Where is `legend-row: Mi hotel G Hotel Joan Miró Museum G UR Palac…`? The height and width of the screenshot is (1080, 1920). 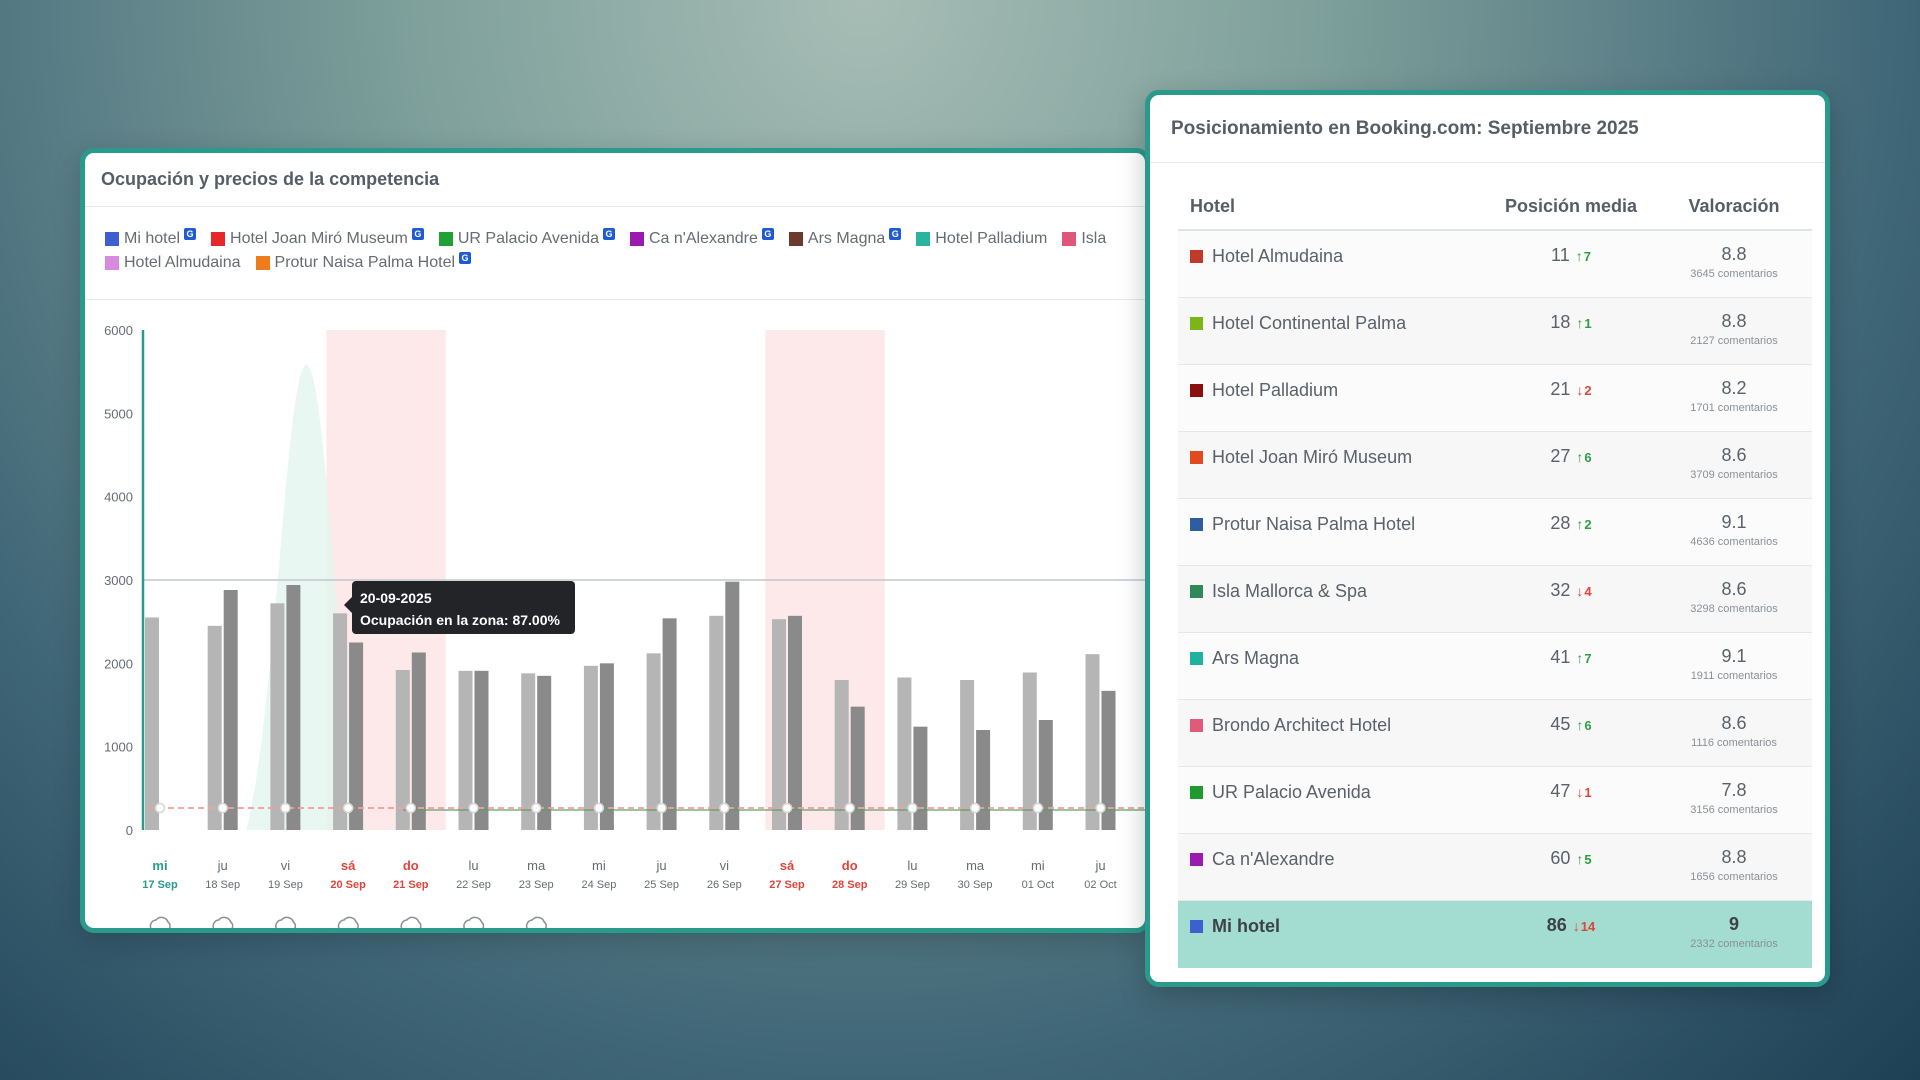 legend-row: Mi hotel G Hotel Joan Miró Museum G UR Palac… is located at coordinates (625, 239).